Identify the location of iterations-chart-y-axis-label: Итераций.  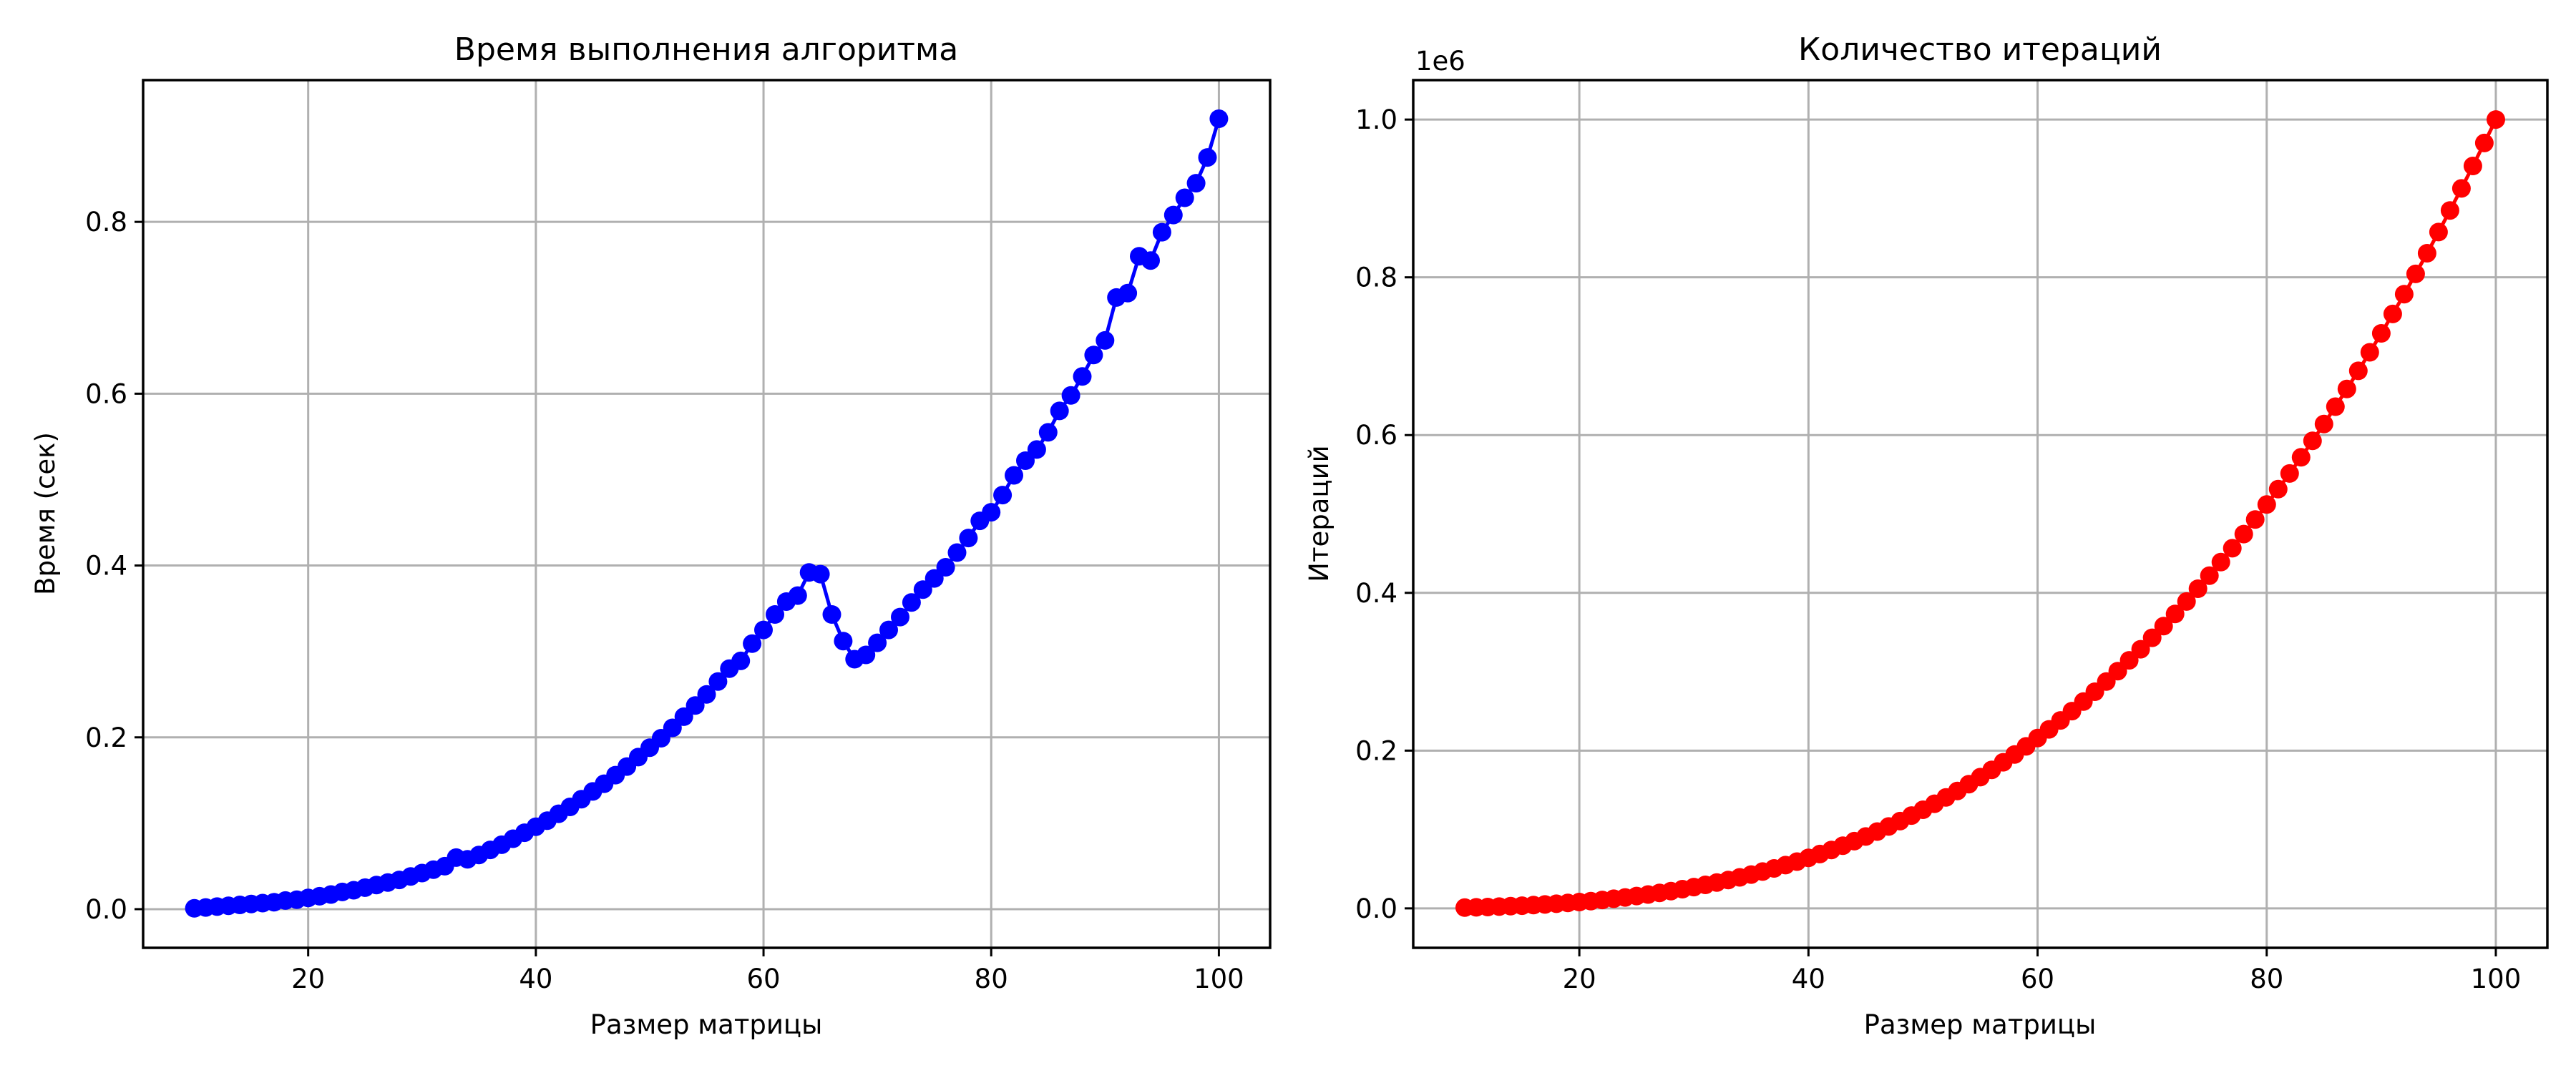
(1319, 513).